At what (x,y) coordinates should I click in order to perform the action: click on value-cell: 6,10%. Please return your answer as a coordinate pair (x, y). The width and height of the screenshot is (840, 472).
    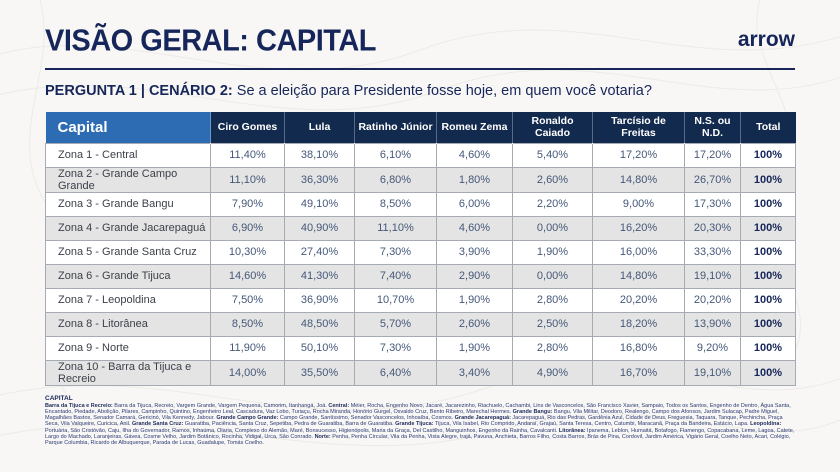
    Looking at the image, I should click on (395, 155).